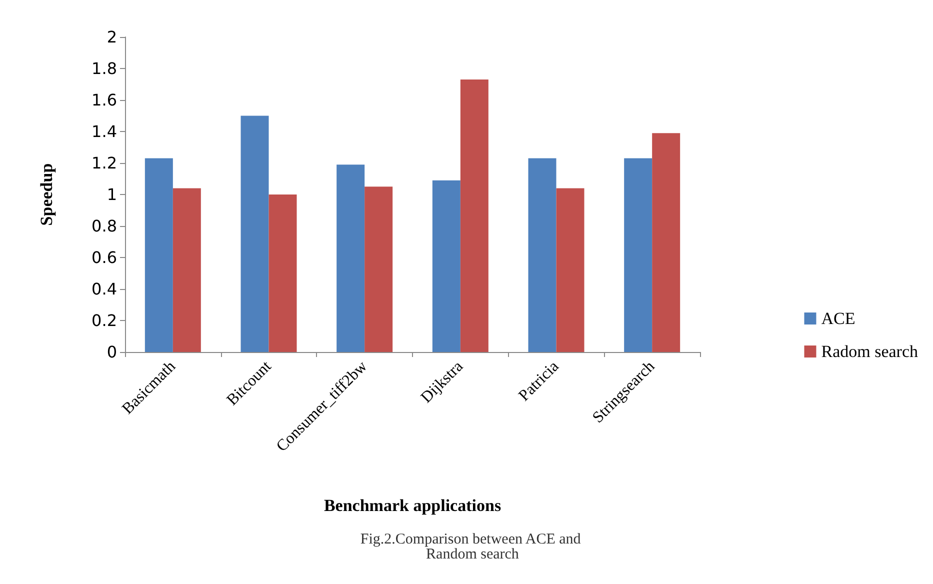  I want to click on caption: Fig.2.Comparison between ACE and Random search, so click(472, 547).